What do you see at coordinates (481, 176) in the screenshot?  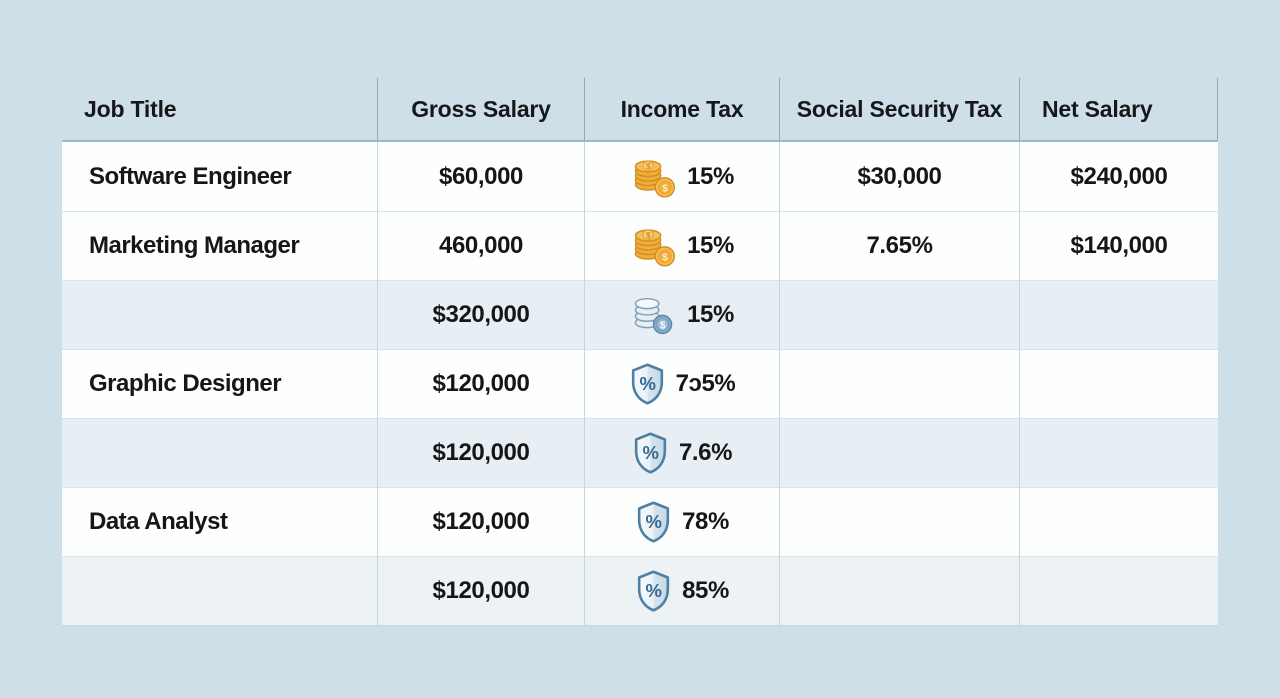 I see `gross-salary-cell: $60,000` at bounding box center [481, 176].